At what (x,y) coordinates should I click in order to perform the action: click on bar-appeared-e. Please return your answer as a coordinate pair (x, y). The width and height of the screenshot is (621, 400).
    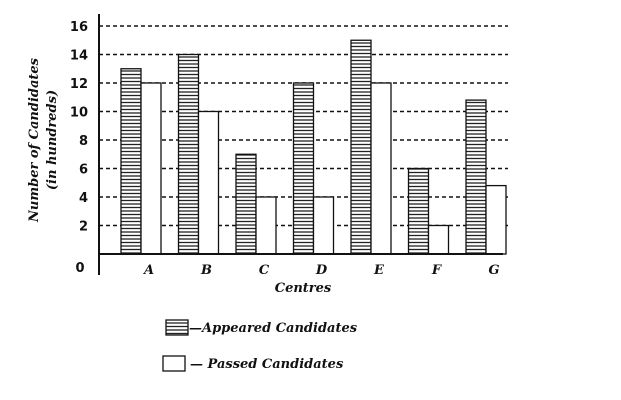
    Looking at the image, I should click on (361, 147).